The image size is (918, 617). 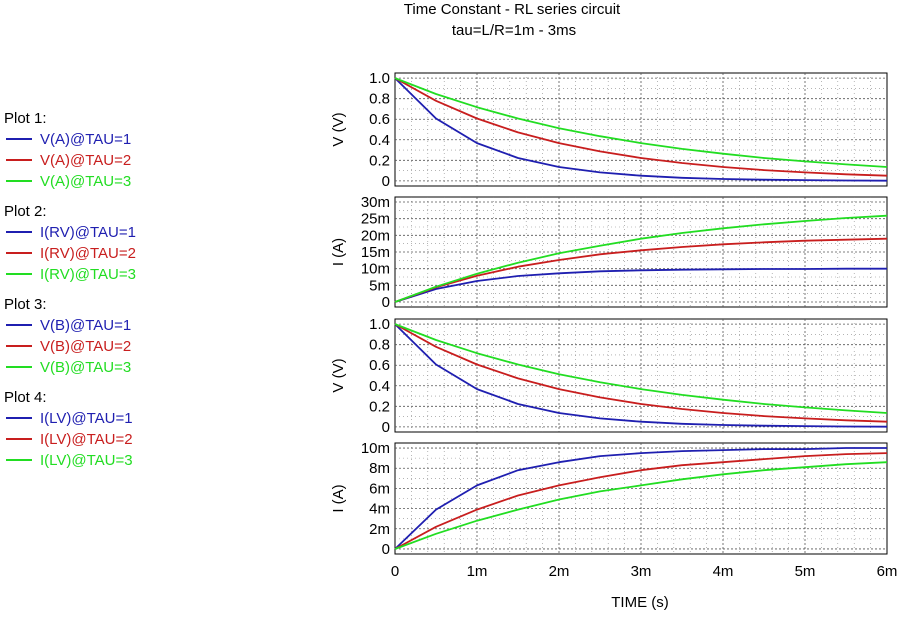 What do you see at coordinates (86, 460) in the screenshot?
I see `legend-entry: I(LV)@TAU=3` at bounding box center [86, 460].